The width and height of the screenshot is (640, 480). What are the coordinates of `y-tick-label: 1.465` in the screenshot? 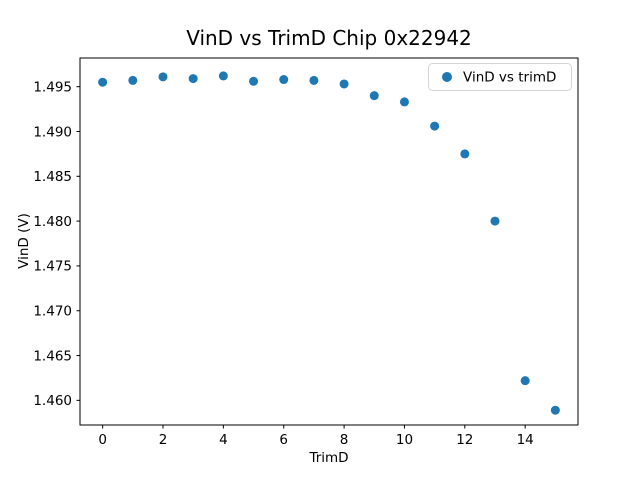 It's located at (52, 356).